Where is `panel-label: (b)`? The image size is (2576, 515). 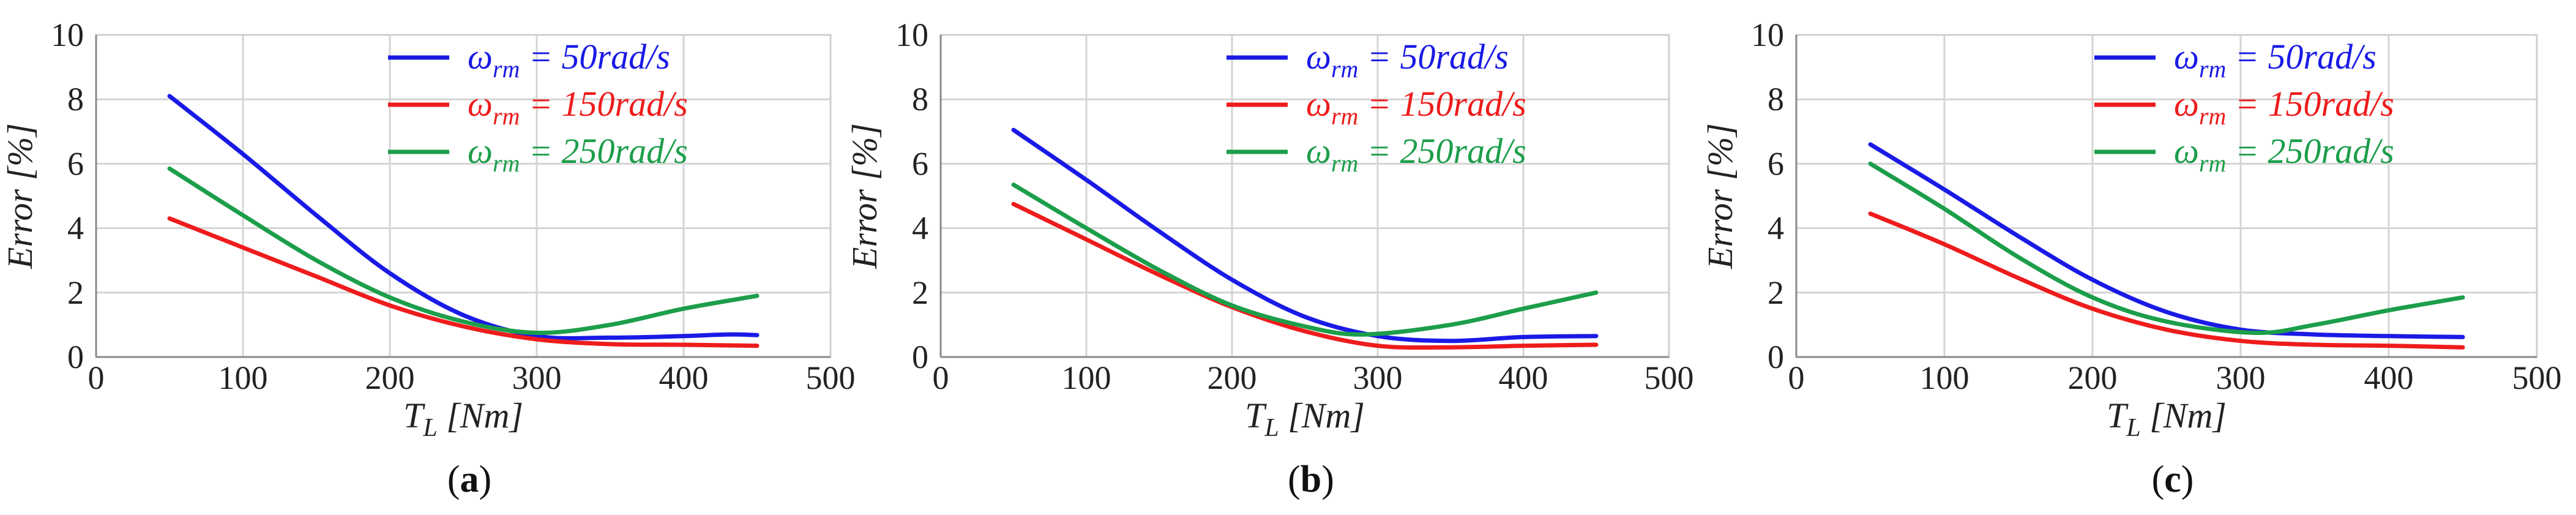 panel-label: (b) is located at coordinates (1311, 479).